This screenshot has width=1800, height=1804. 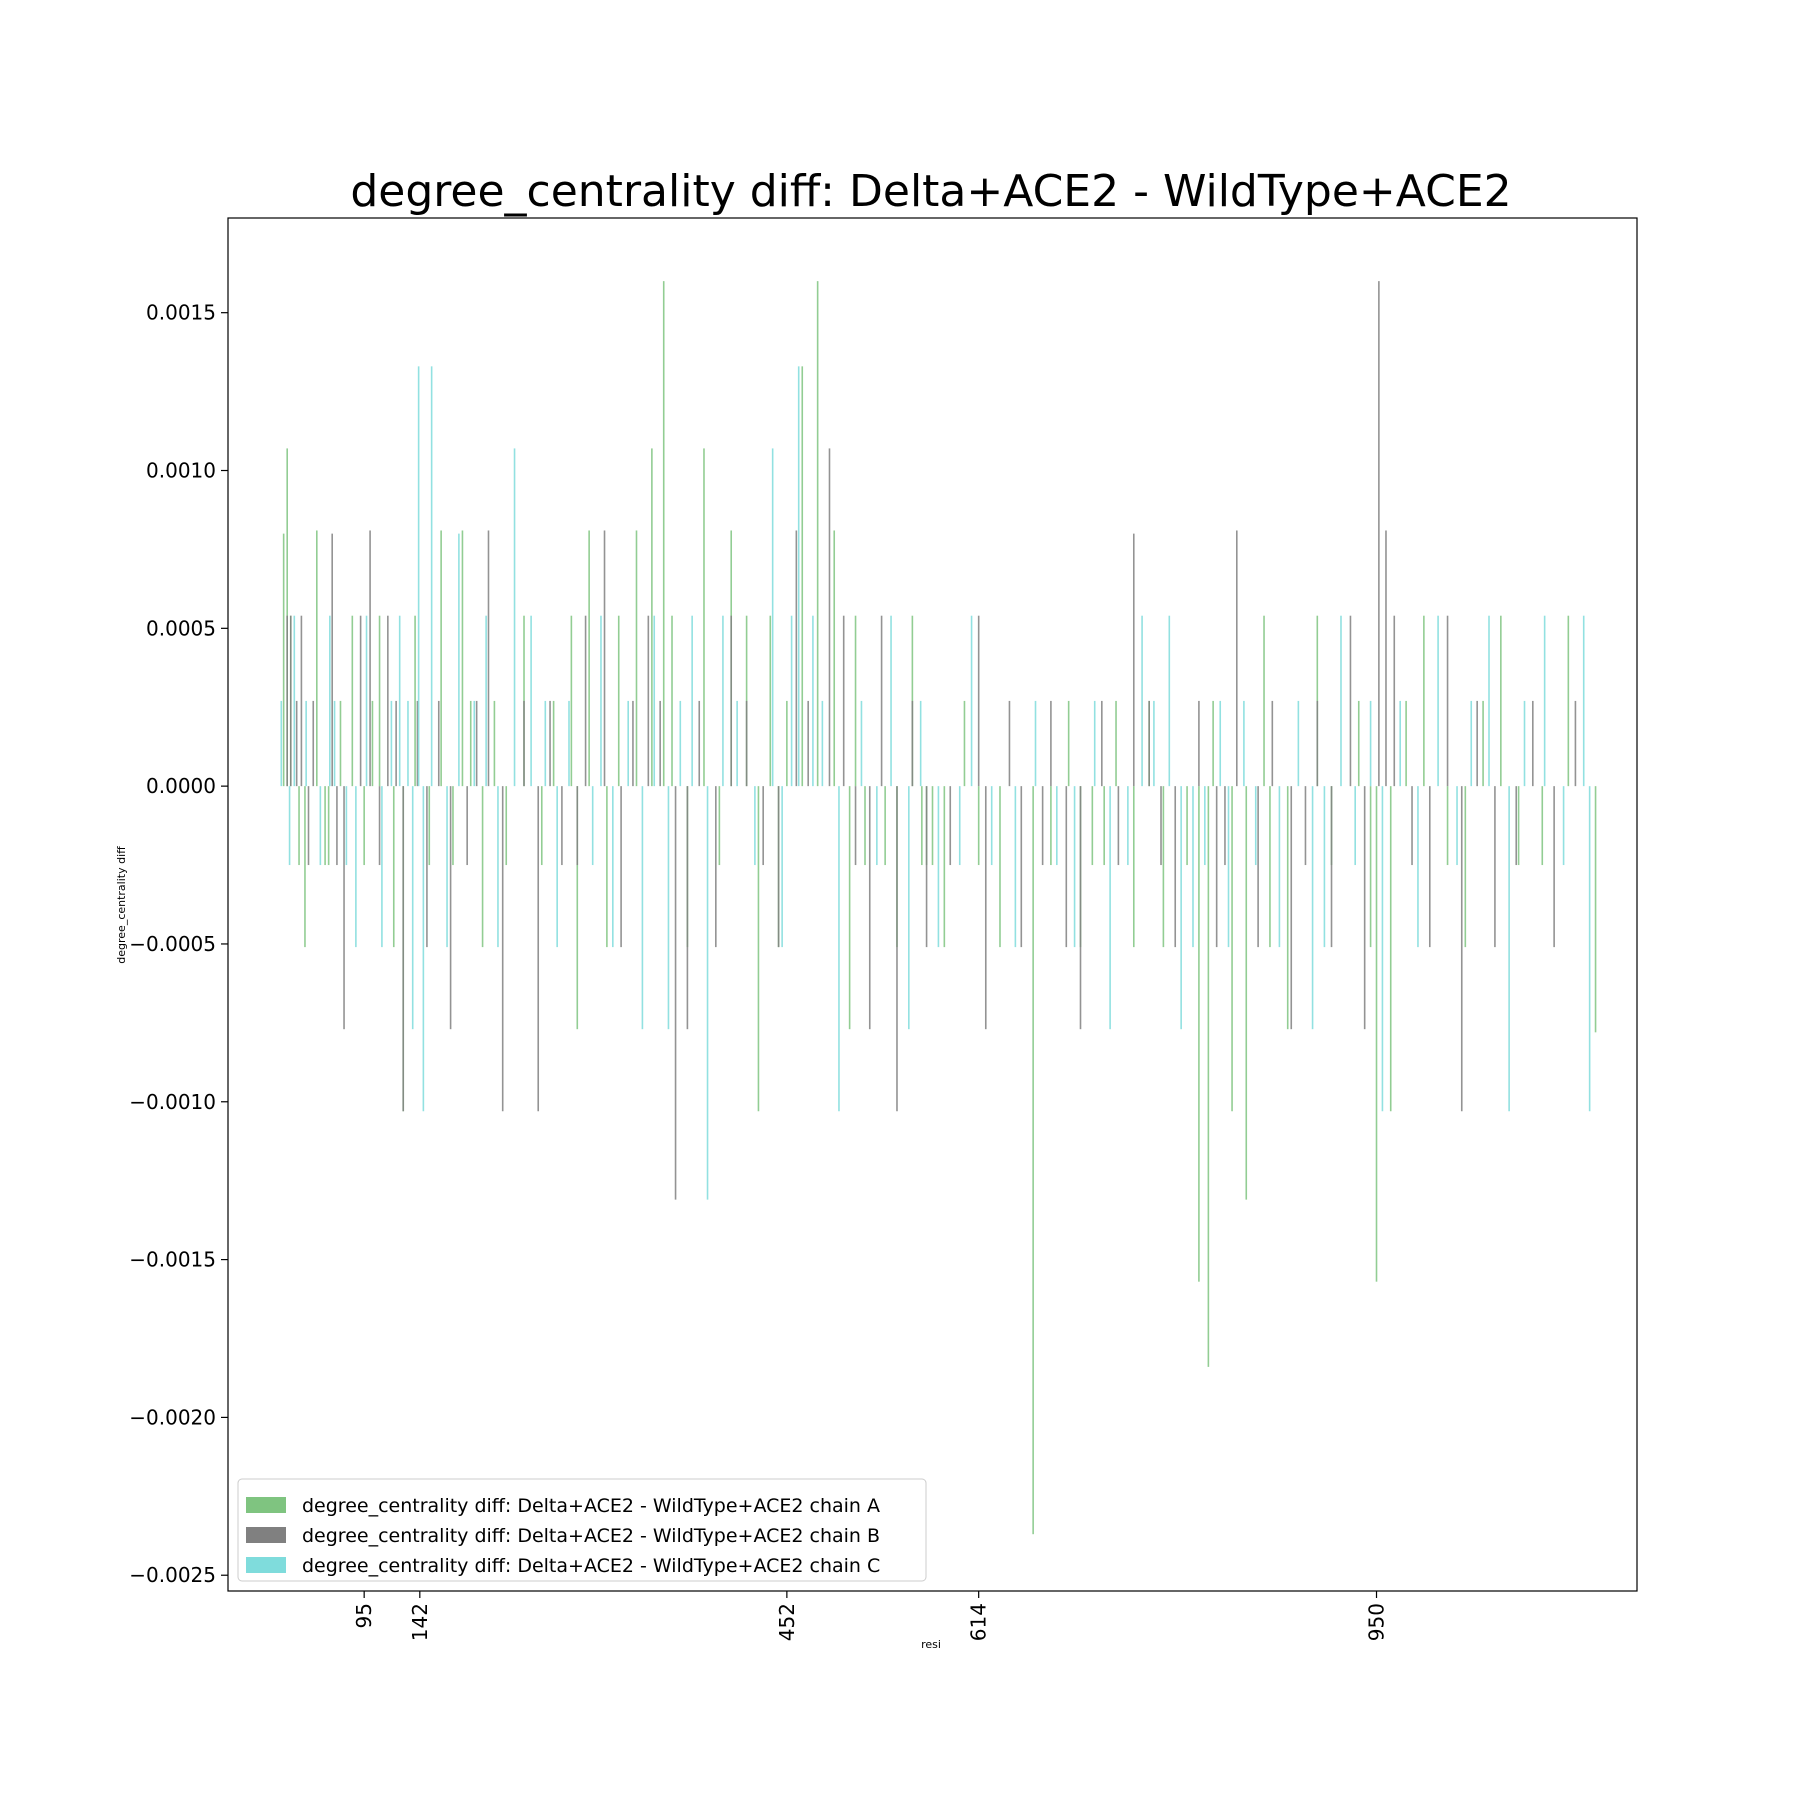 I want to click on y-tick-label: 0.0015, so click(x=181, y=313).